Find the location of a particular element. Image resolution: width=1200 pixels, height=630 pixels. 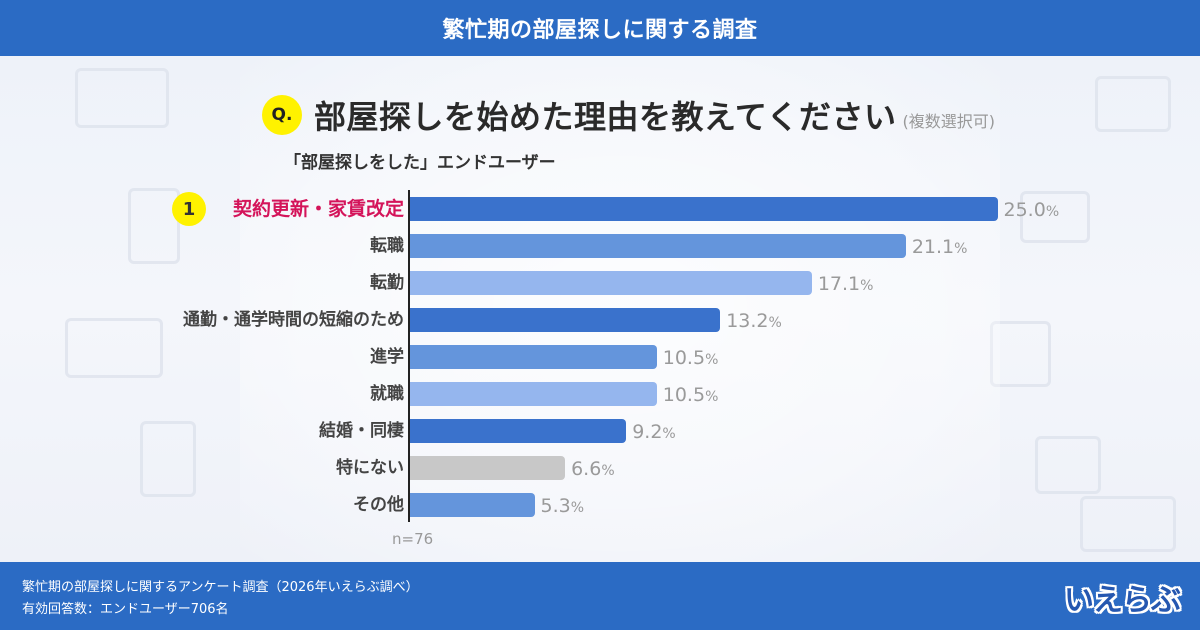

bar-label: その他 is located at coordinates (378, 505).